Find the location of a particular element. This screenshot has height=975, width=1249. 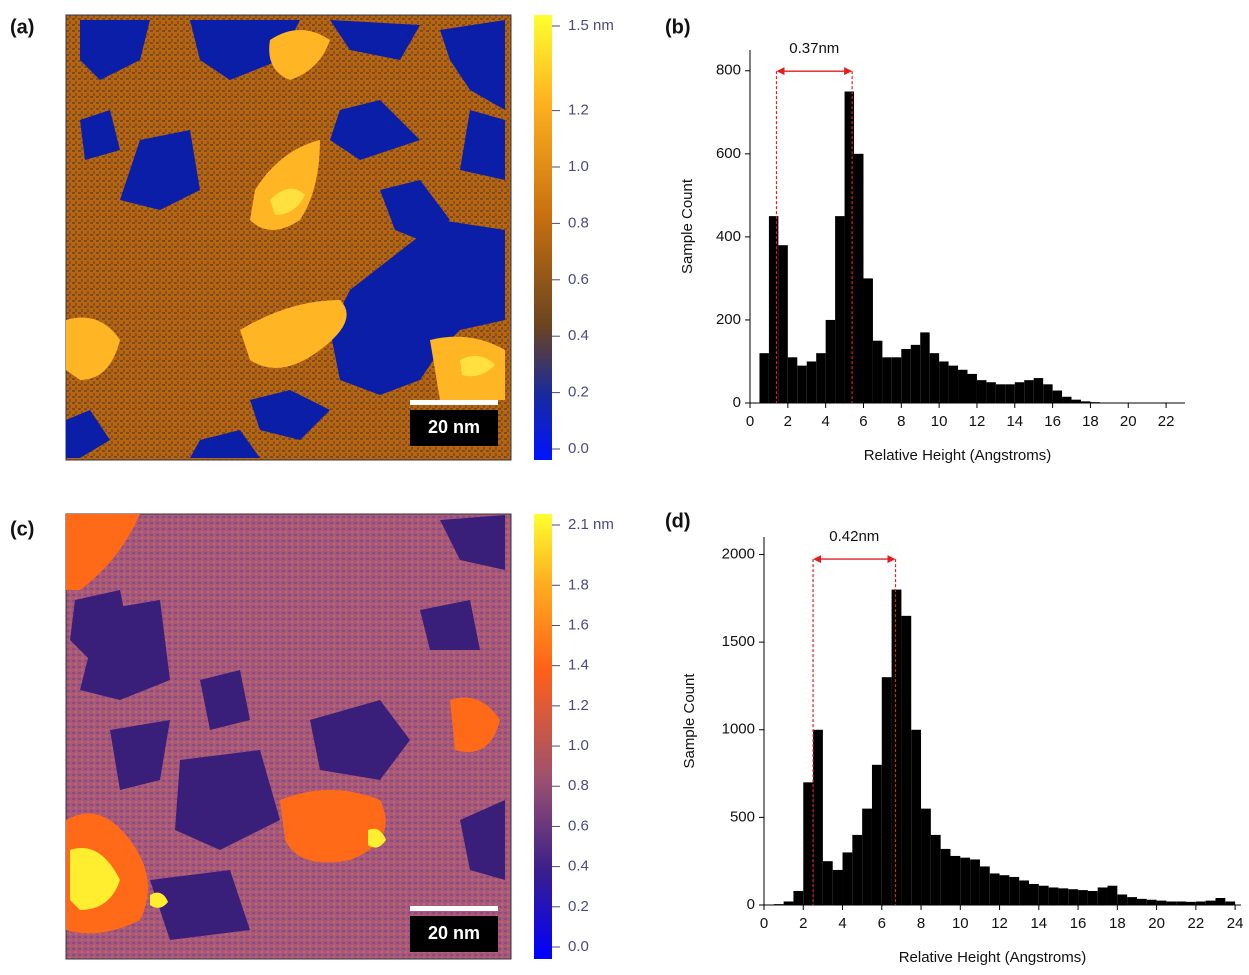

arrow-head is located at coordinates (814, 71).